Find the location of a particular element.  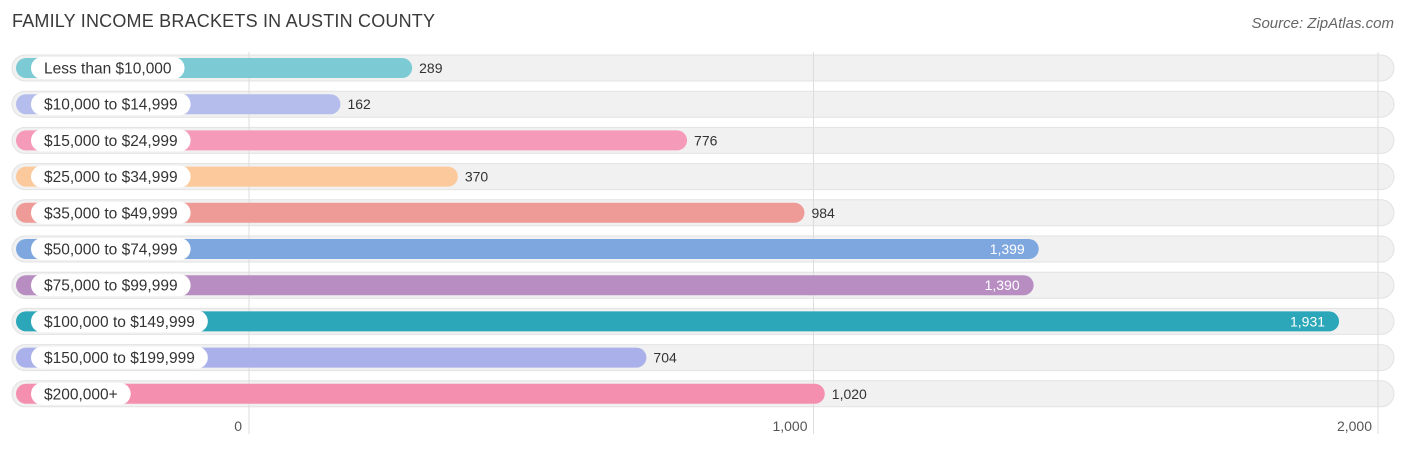

value-label: 1,931 is located at coordinates (1307, 321).